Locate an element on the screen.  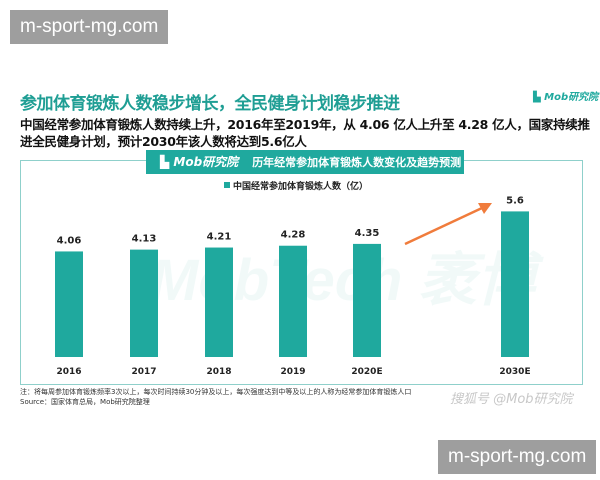
trend-arrow is located at coordinates (443, 226).